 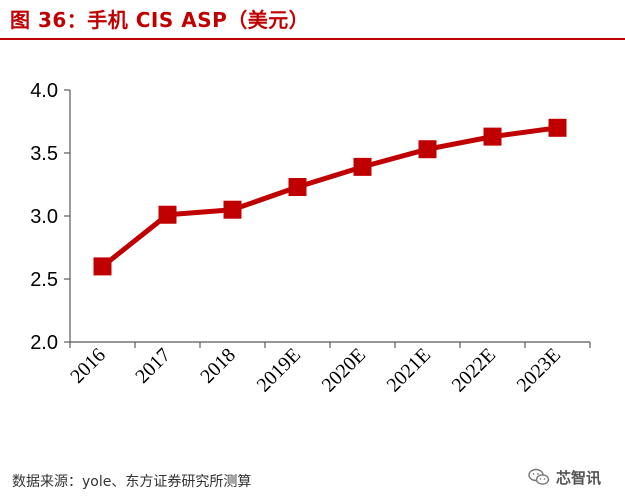 What do you see at coordinates (44, 217) in the screenshot?
I see `y-tick-label: 3.0` at bounding box center [44, 217].